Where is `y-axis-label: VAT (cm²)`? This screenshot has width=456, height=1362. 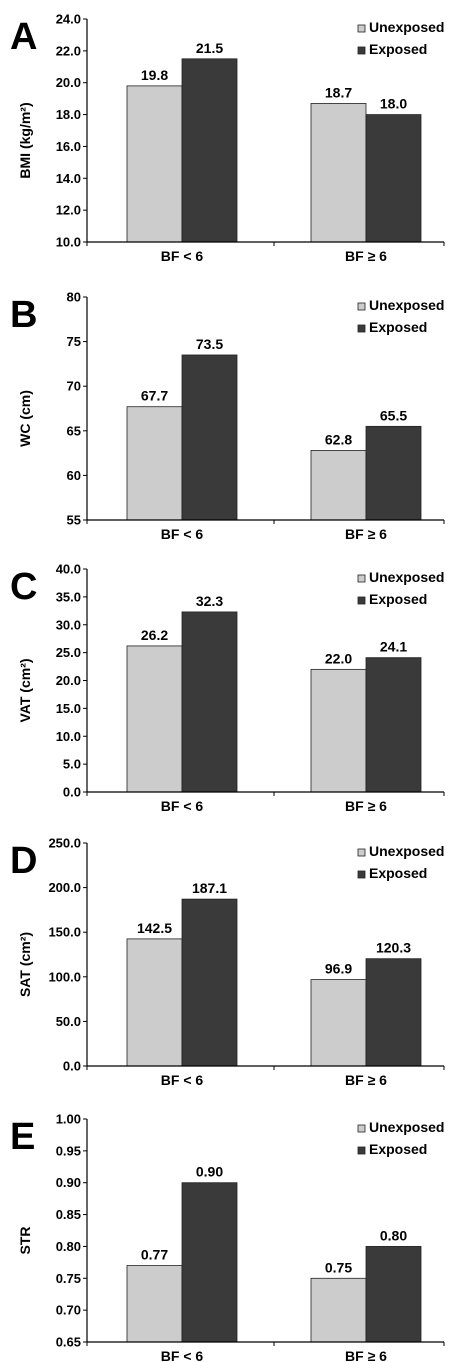 y-axis-label: VAT (cm²) is located at coordinates (25, 690).